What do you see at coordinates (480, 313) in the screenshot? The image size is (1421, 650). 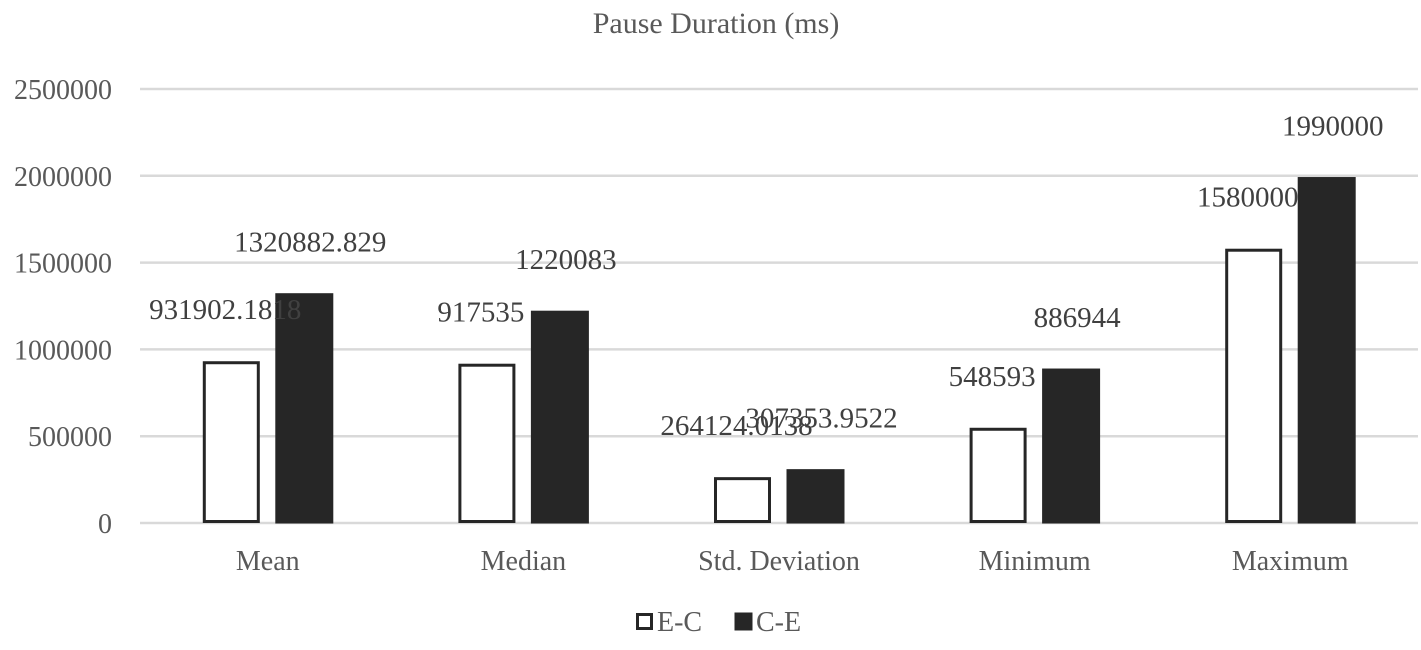 I see `data-label: 917535` at bounding box center [480, 313].